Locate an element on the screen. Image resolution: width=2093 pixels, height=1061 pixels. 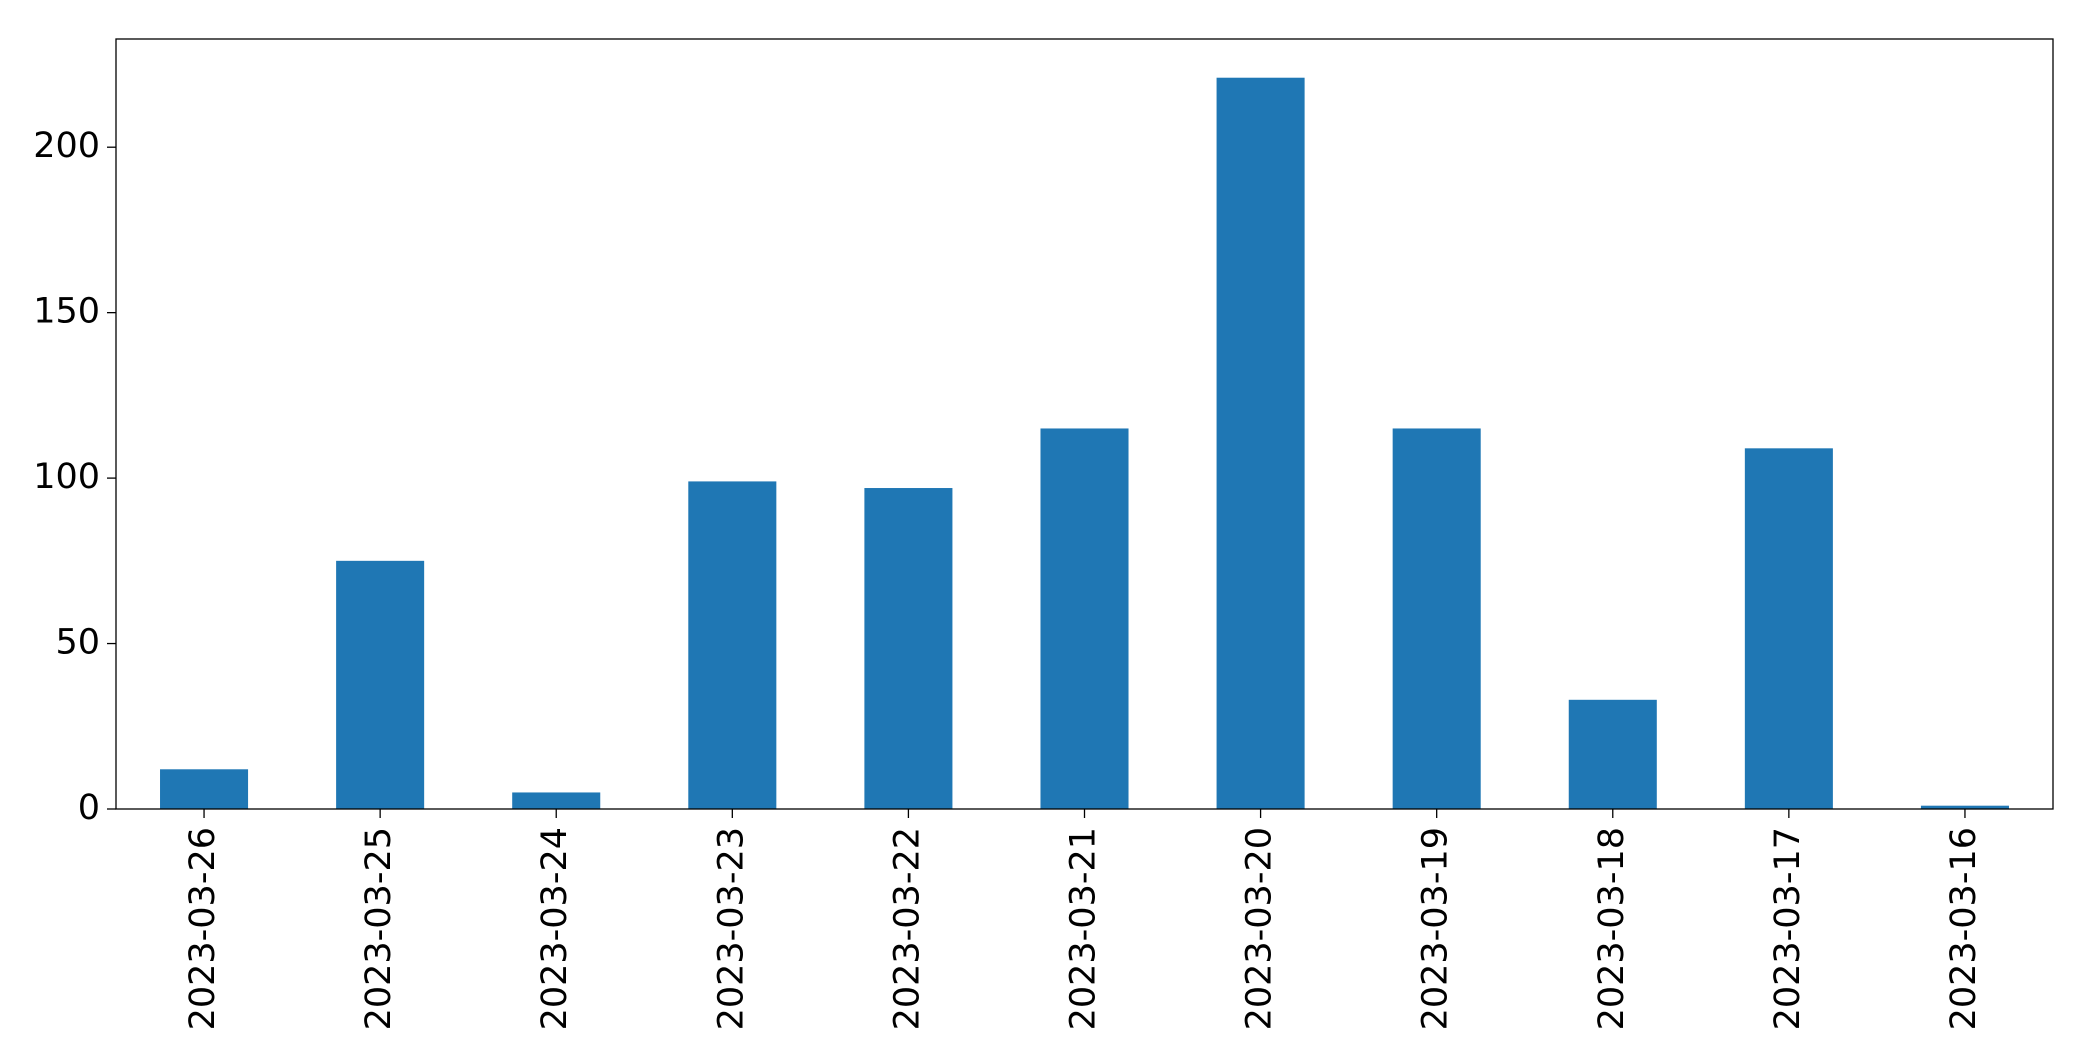
y-tick-label: 0 is located at coordinates (89, 808).